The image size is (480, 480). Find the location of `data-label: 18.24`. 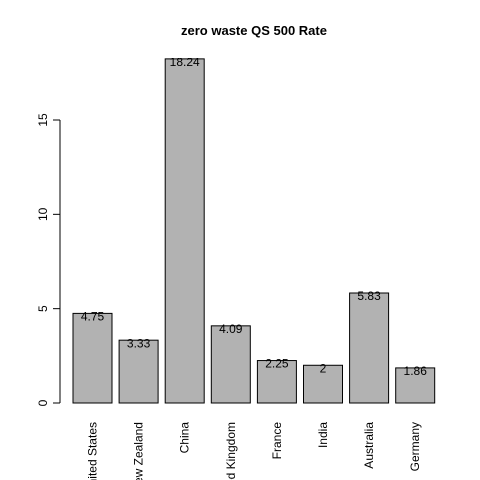

data-label: 18.24 is located at coordinates (185, 62).